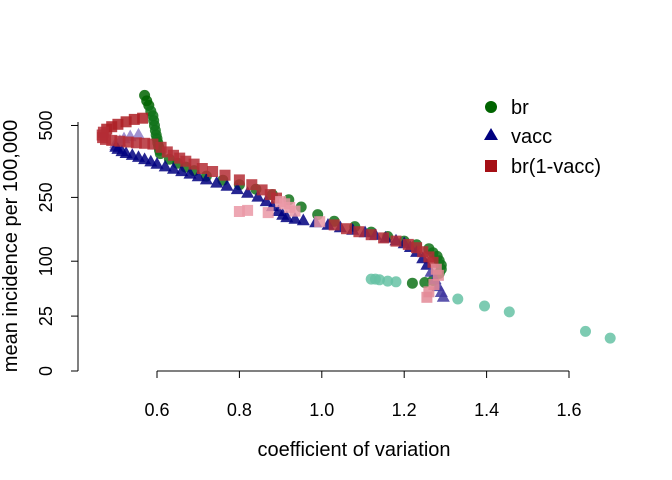 Image resolution: width=672 pixels, height=480 pixels. What do you see at coordinates (531, 137) in the screenshot?
I see `legend-label-vacc: vacc` at bounding box center [531, 137].